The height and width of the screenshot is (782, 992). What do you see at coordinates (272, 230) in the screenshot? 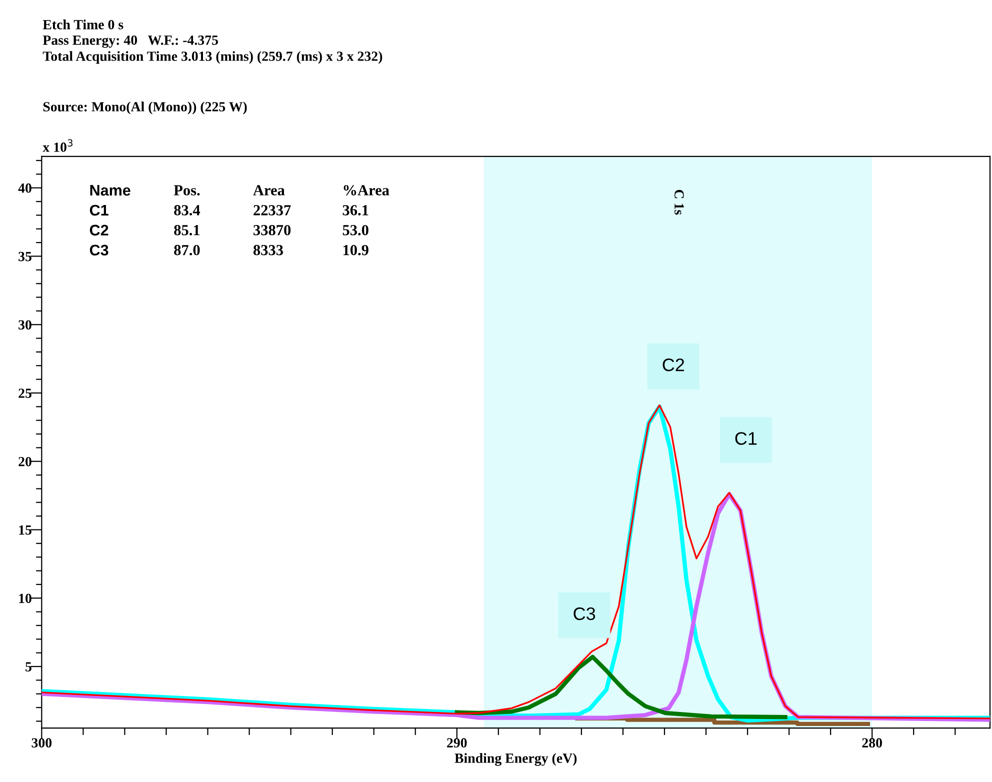
I see `annotation: 33870` at bounding box center [272, 230].